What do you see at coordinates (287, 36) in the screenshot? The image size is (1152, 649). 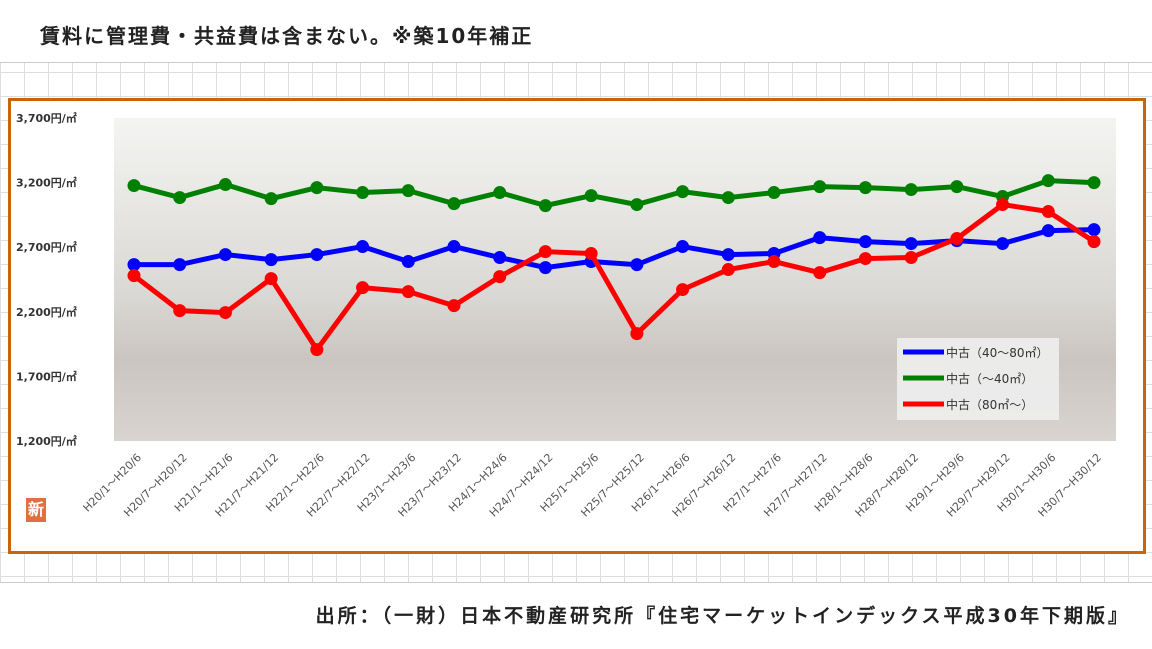 I see `header-note-text: 賃料に管理費・共益費は含まない。※築10年補正` at bounding box center [287, 36].